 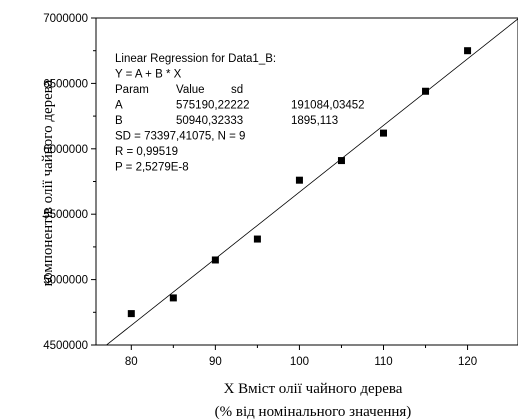 What do you see at coordinates (146, 152) in the screenshot?
I see `regression-annotation-line: R = 0,99519` at bounding box center [146, 152].